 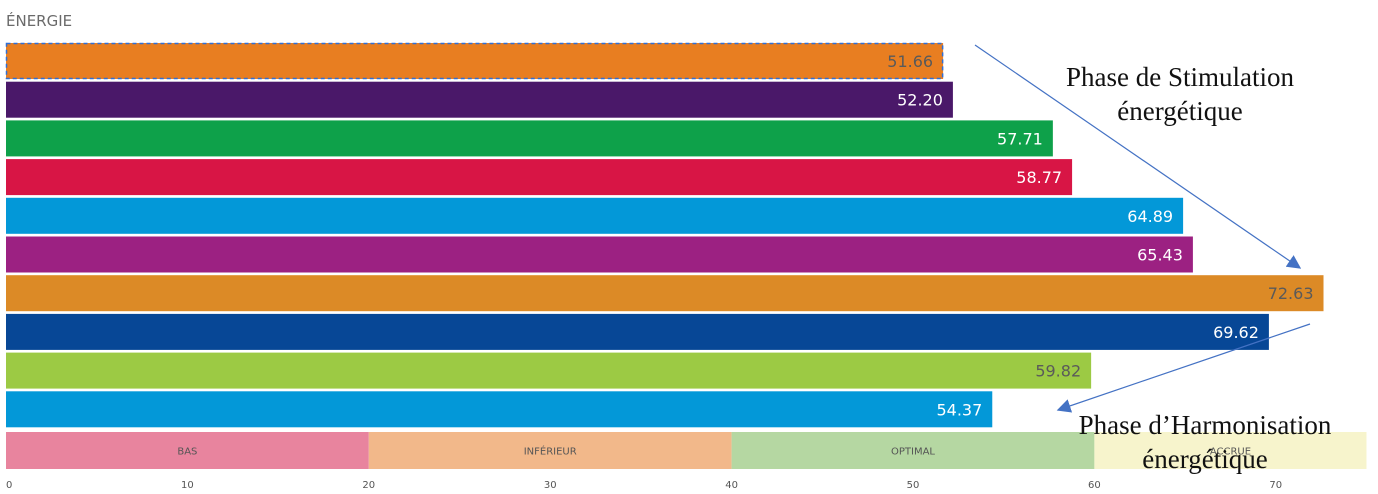 What do you see at coordinates (550, 485) in the screenshot?
I see `x-tick-label-4: 30` at bounding box center [550, 485].